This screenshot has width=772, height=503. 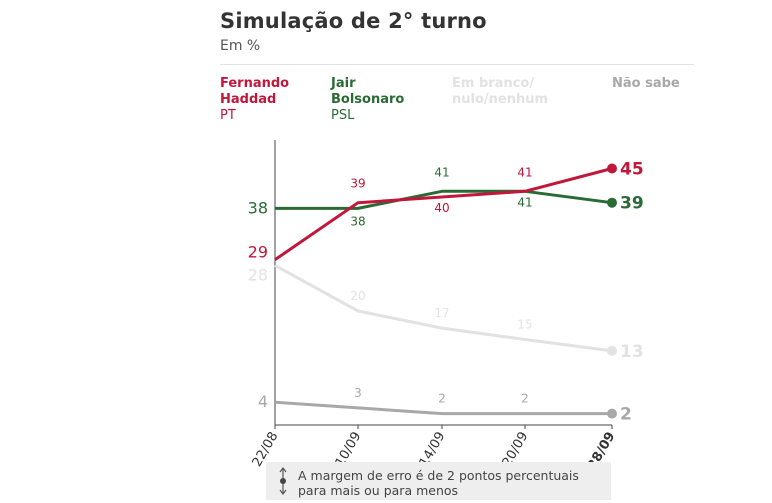 I want to click on data-label-bolsonaro: 39, so click(x=632, y=204).